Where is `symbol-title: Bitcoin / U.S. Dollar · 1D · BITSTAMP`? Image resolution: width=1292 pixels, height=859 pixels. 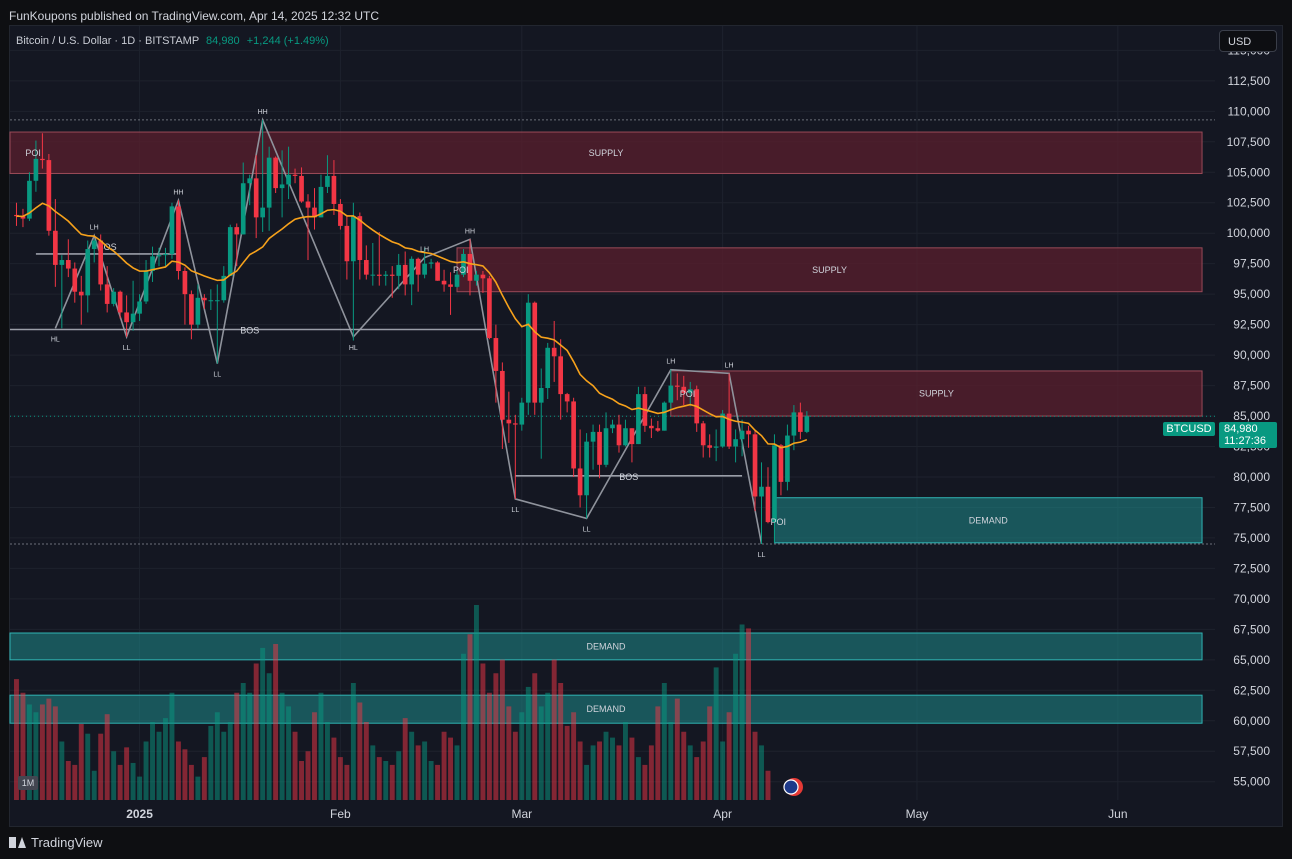 symbol-title: Bitcoin / U.S. Dollar · 1D · BITSTAMP is located at coordinates (107, 41).